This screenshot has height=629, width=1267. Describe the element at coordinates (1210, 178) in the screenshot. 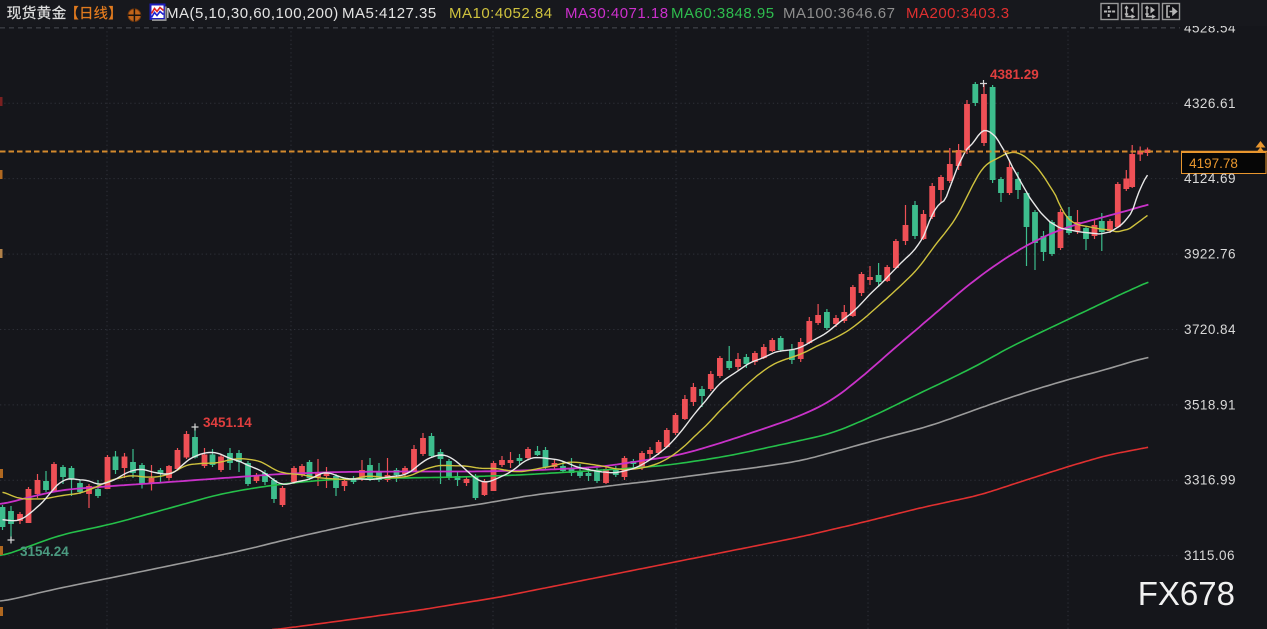

I see `svg-text: 4124.69` at that location.